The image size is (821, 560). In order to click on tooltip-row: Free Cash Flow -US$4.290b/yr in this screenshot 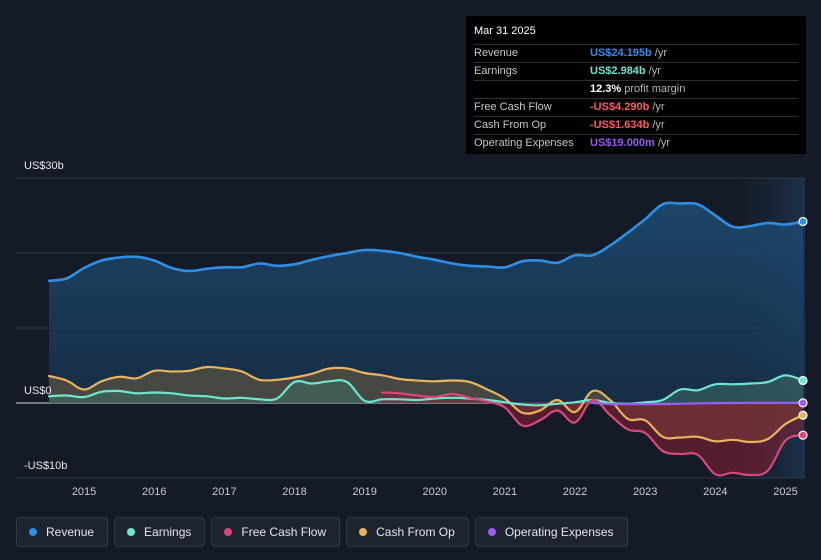, I will do `click(636, 108)`.